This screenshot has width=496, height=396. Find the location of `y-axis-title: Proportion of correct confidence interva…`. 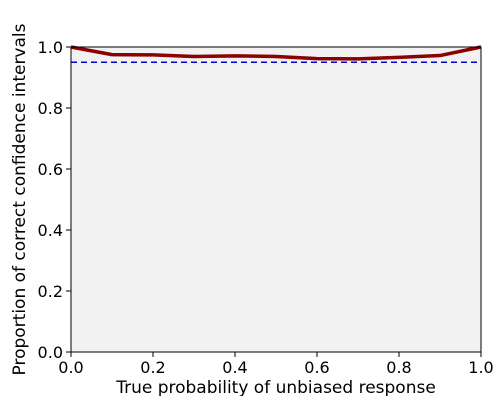

y-axis-title: Proportion of correct confidence interva… is located at coordinates (20, 199).